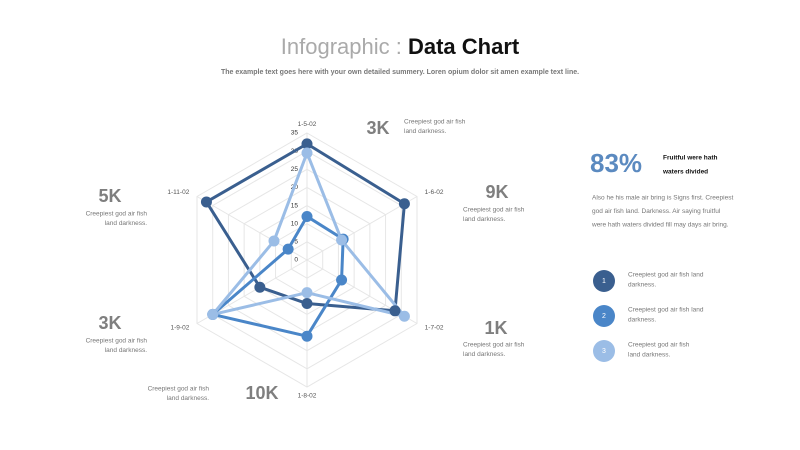  What do you see at coordinates (434, 192) in the screenshot?
I see `axis-label: 1-6-02` at bounding box center [434, 192].